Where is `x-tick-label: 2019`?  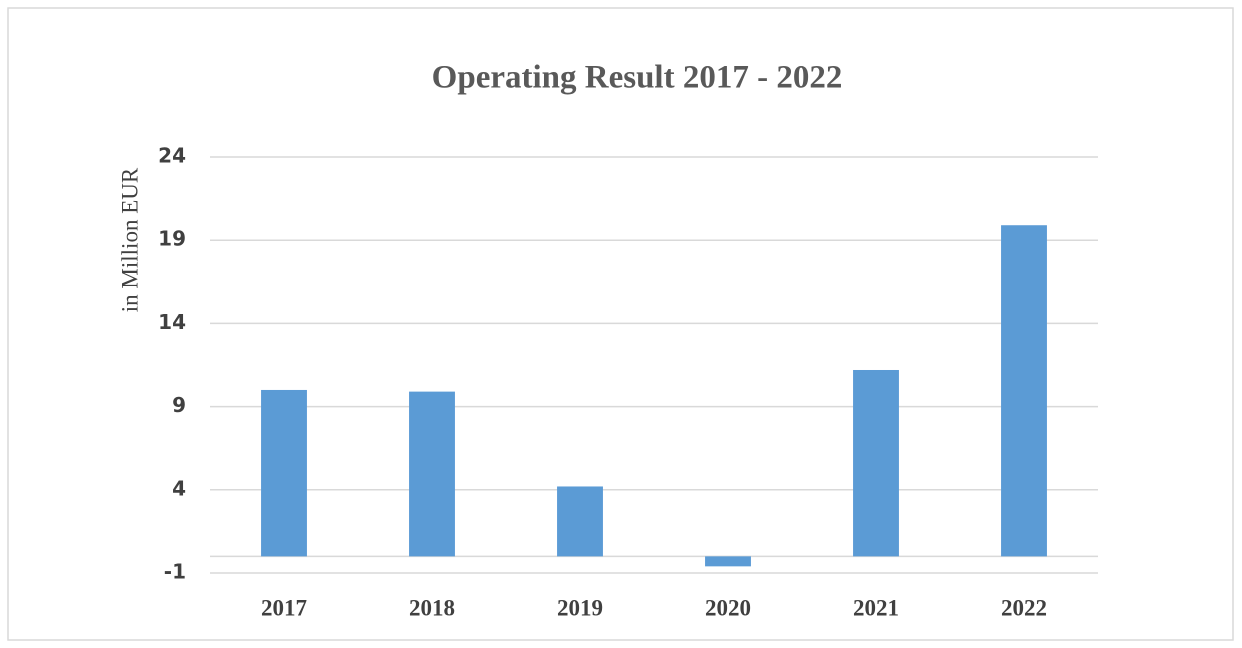
x-tick-label: 2019 is located at coordinates (580, 607).